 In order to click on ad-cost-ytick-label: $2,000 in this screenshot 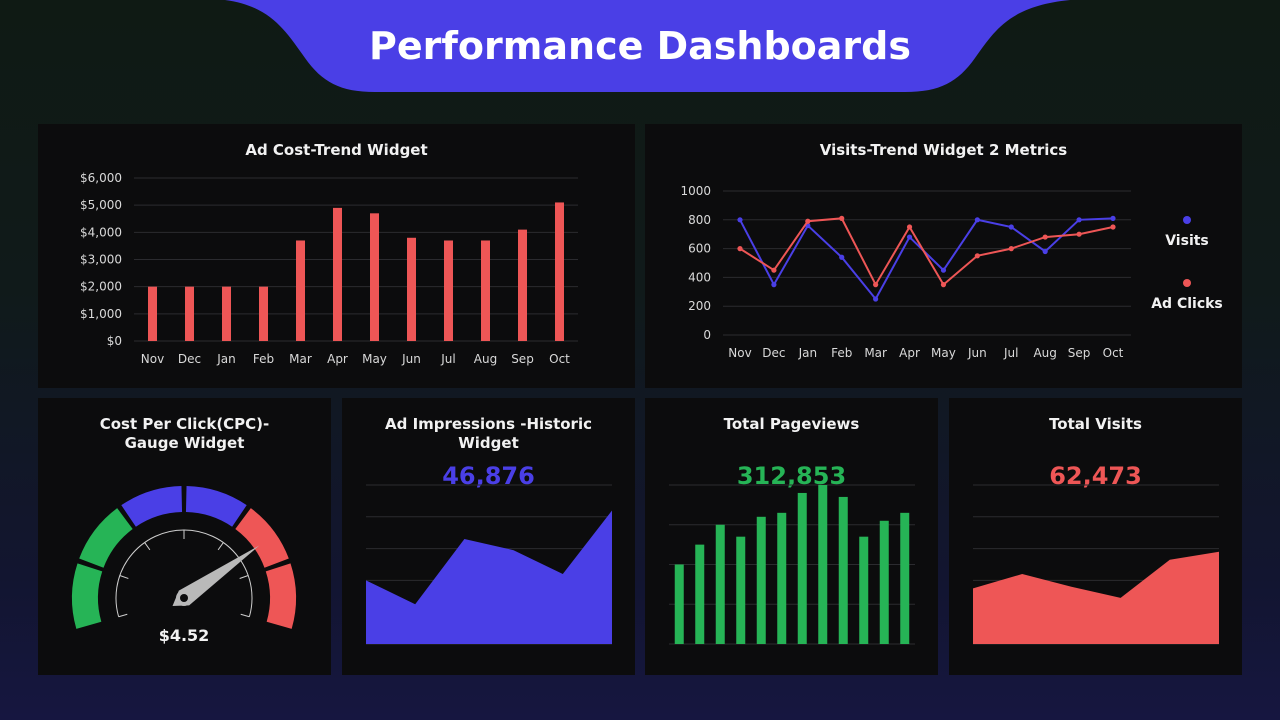, I will do `click(101, 287)`.